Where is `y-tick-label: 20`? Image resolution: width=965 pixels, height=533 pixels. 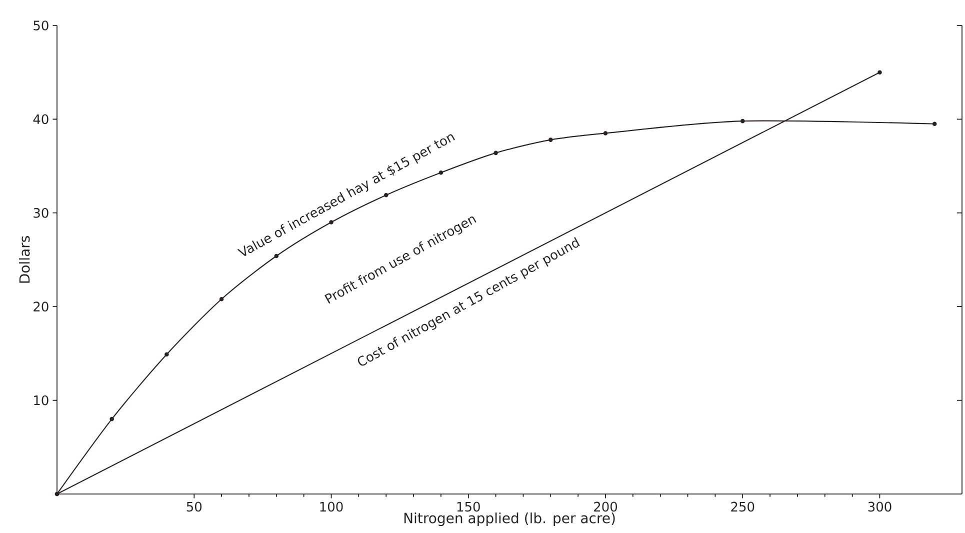
y-tick-label: 20 is located at coordinates (41, 307).